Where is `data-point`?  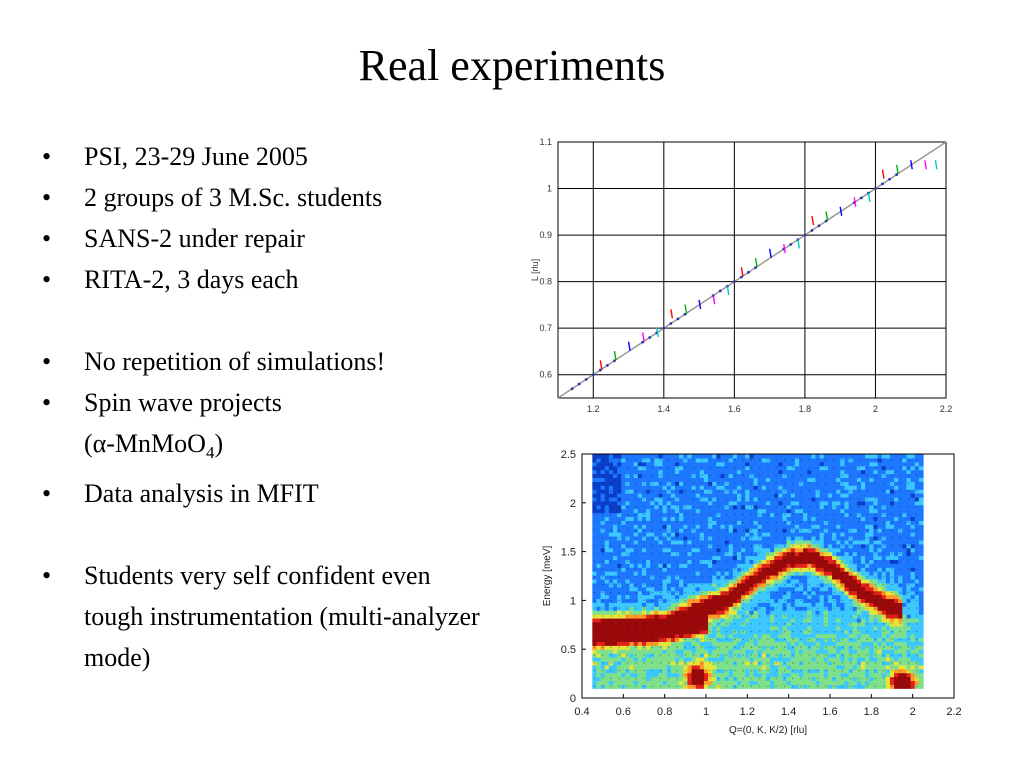 data-point is located at coordinates (700, 304).